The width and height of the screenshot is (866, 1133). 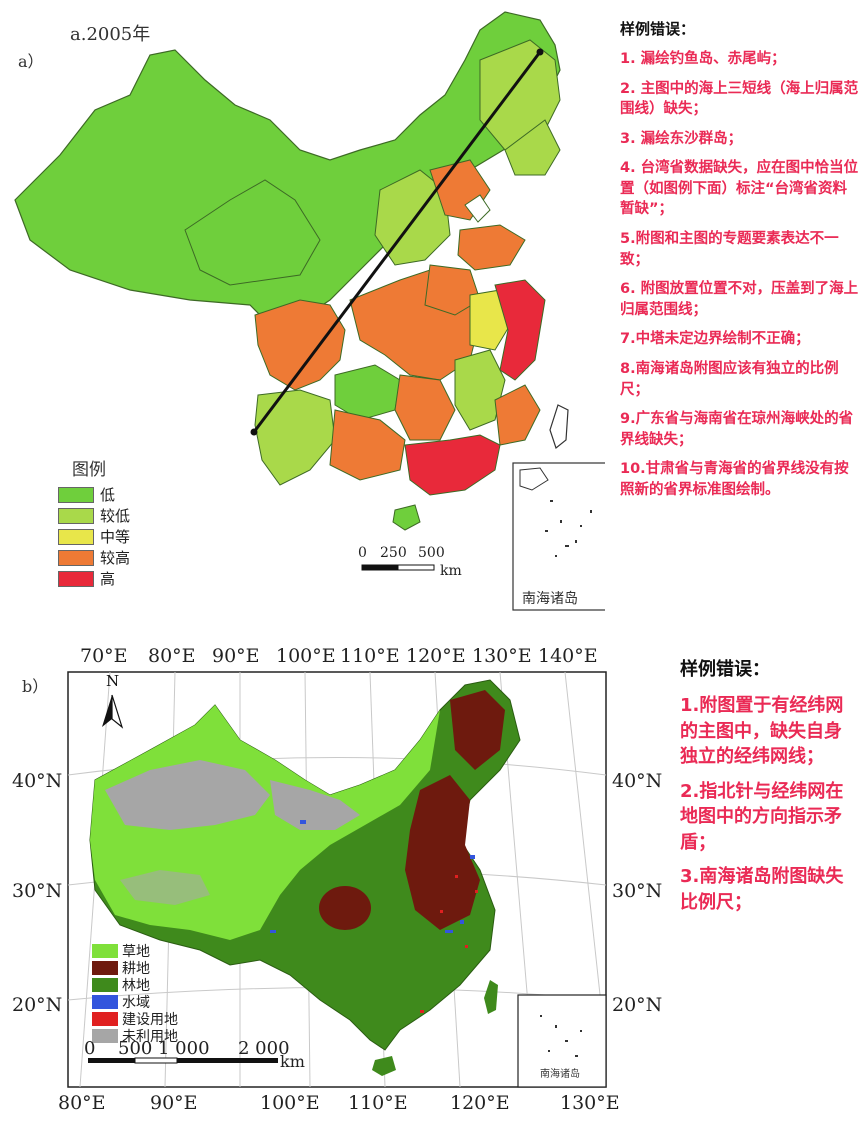 I want to click on inset-b-islands, so click(x=561, y=1036).